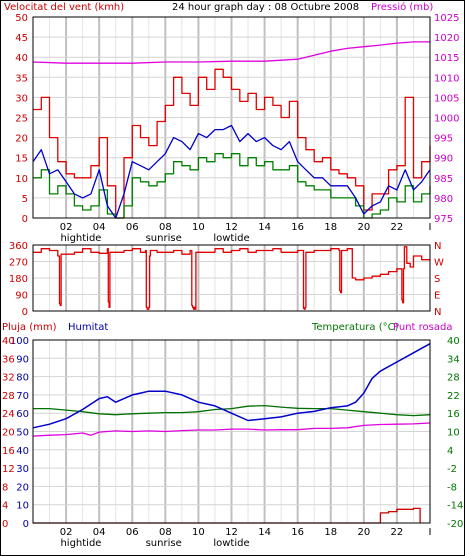 The width and height of the screenshot is (465, 556). I want to click on wind-speed-tick: 30, so click(21, 98).